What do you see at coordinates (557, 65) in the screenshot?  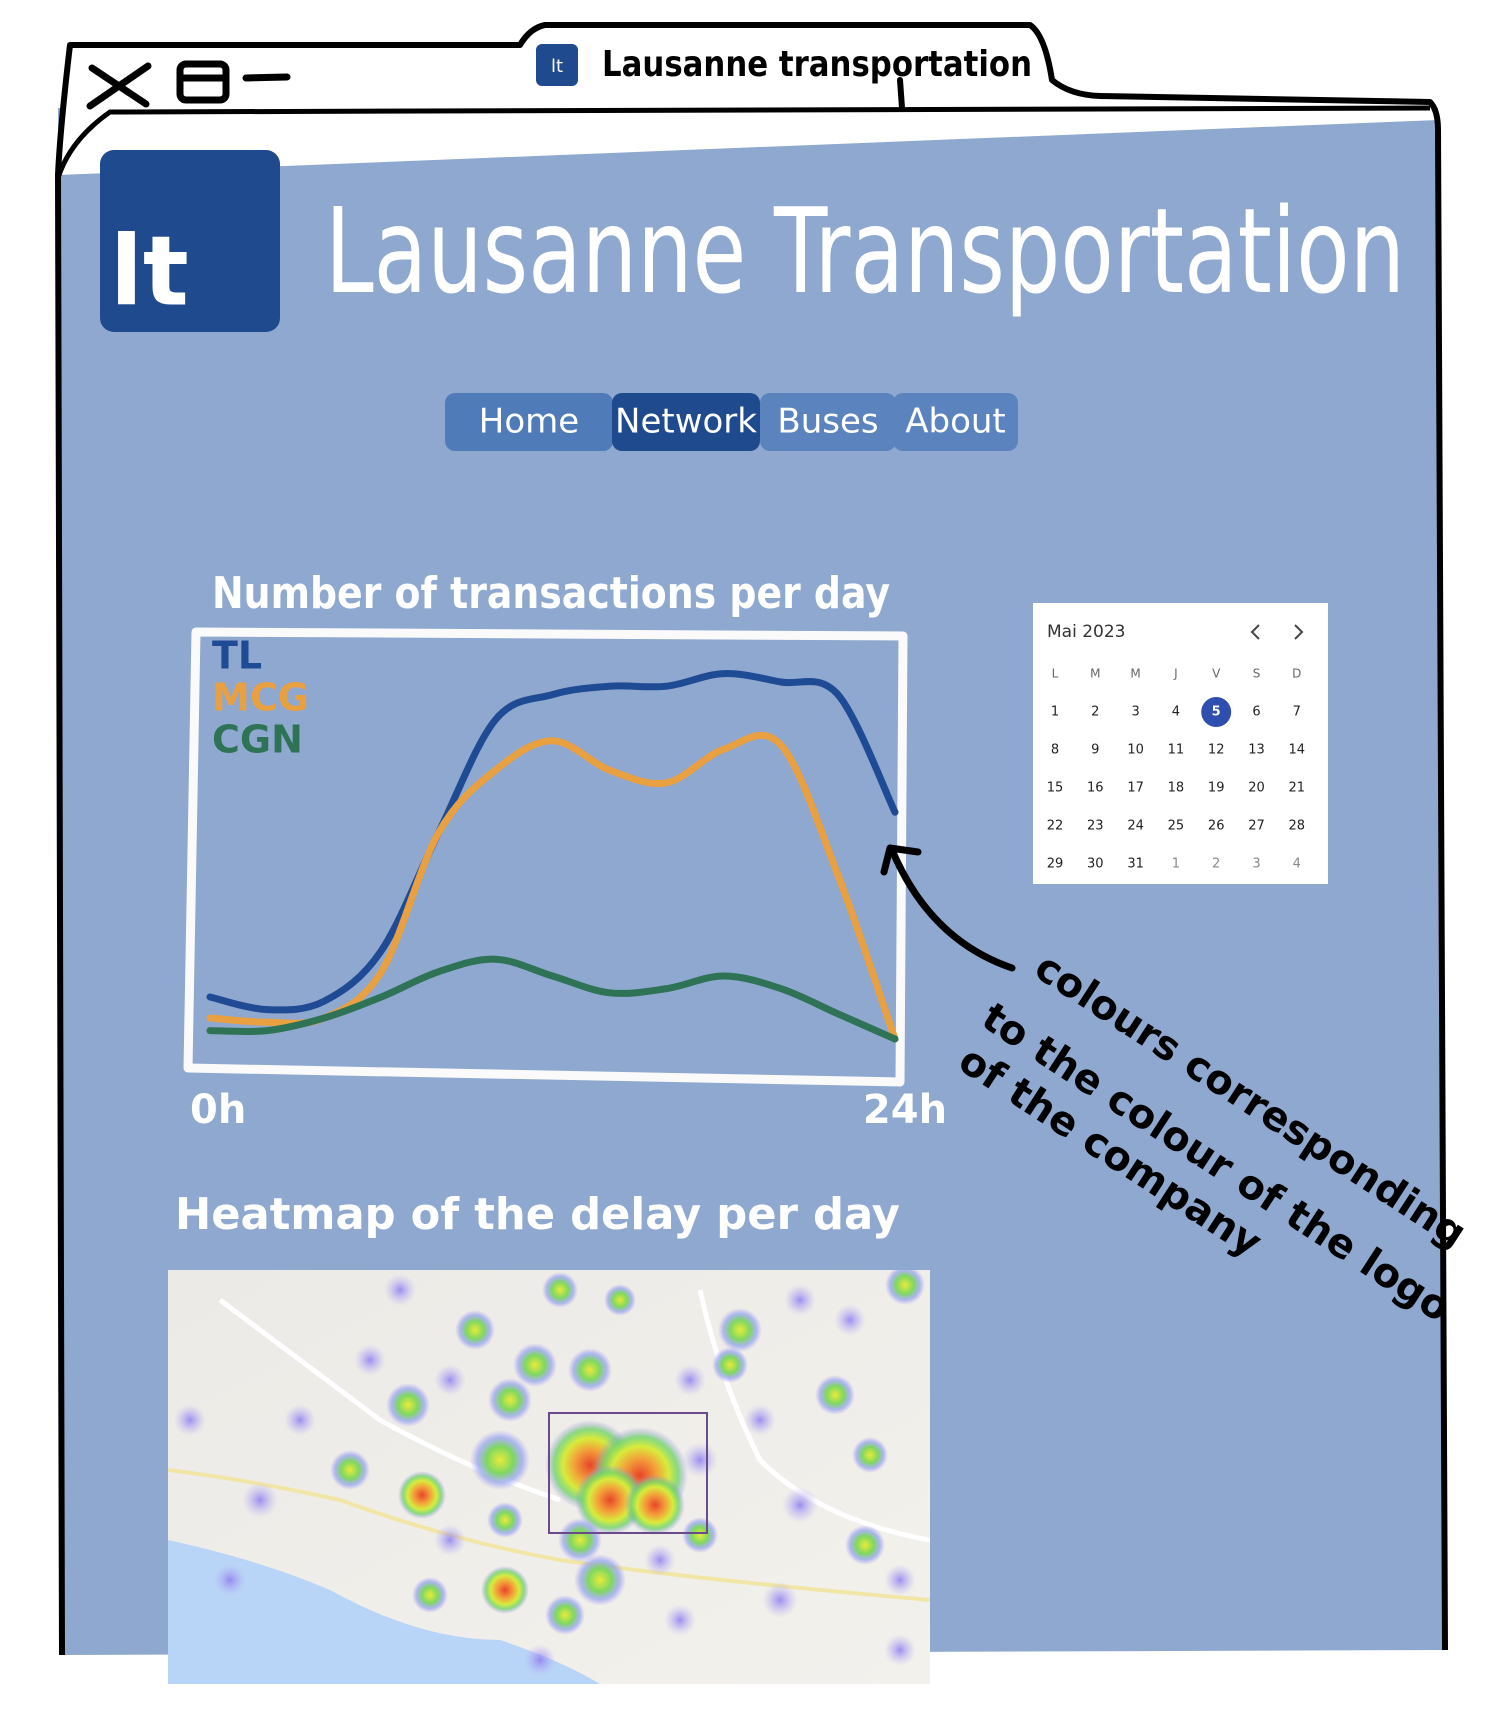 I see `tab-icon` at bounding box center [557, 65].